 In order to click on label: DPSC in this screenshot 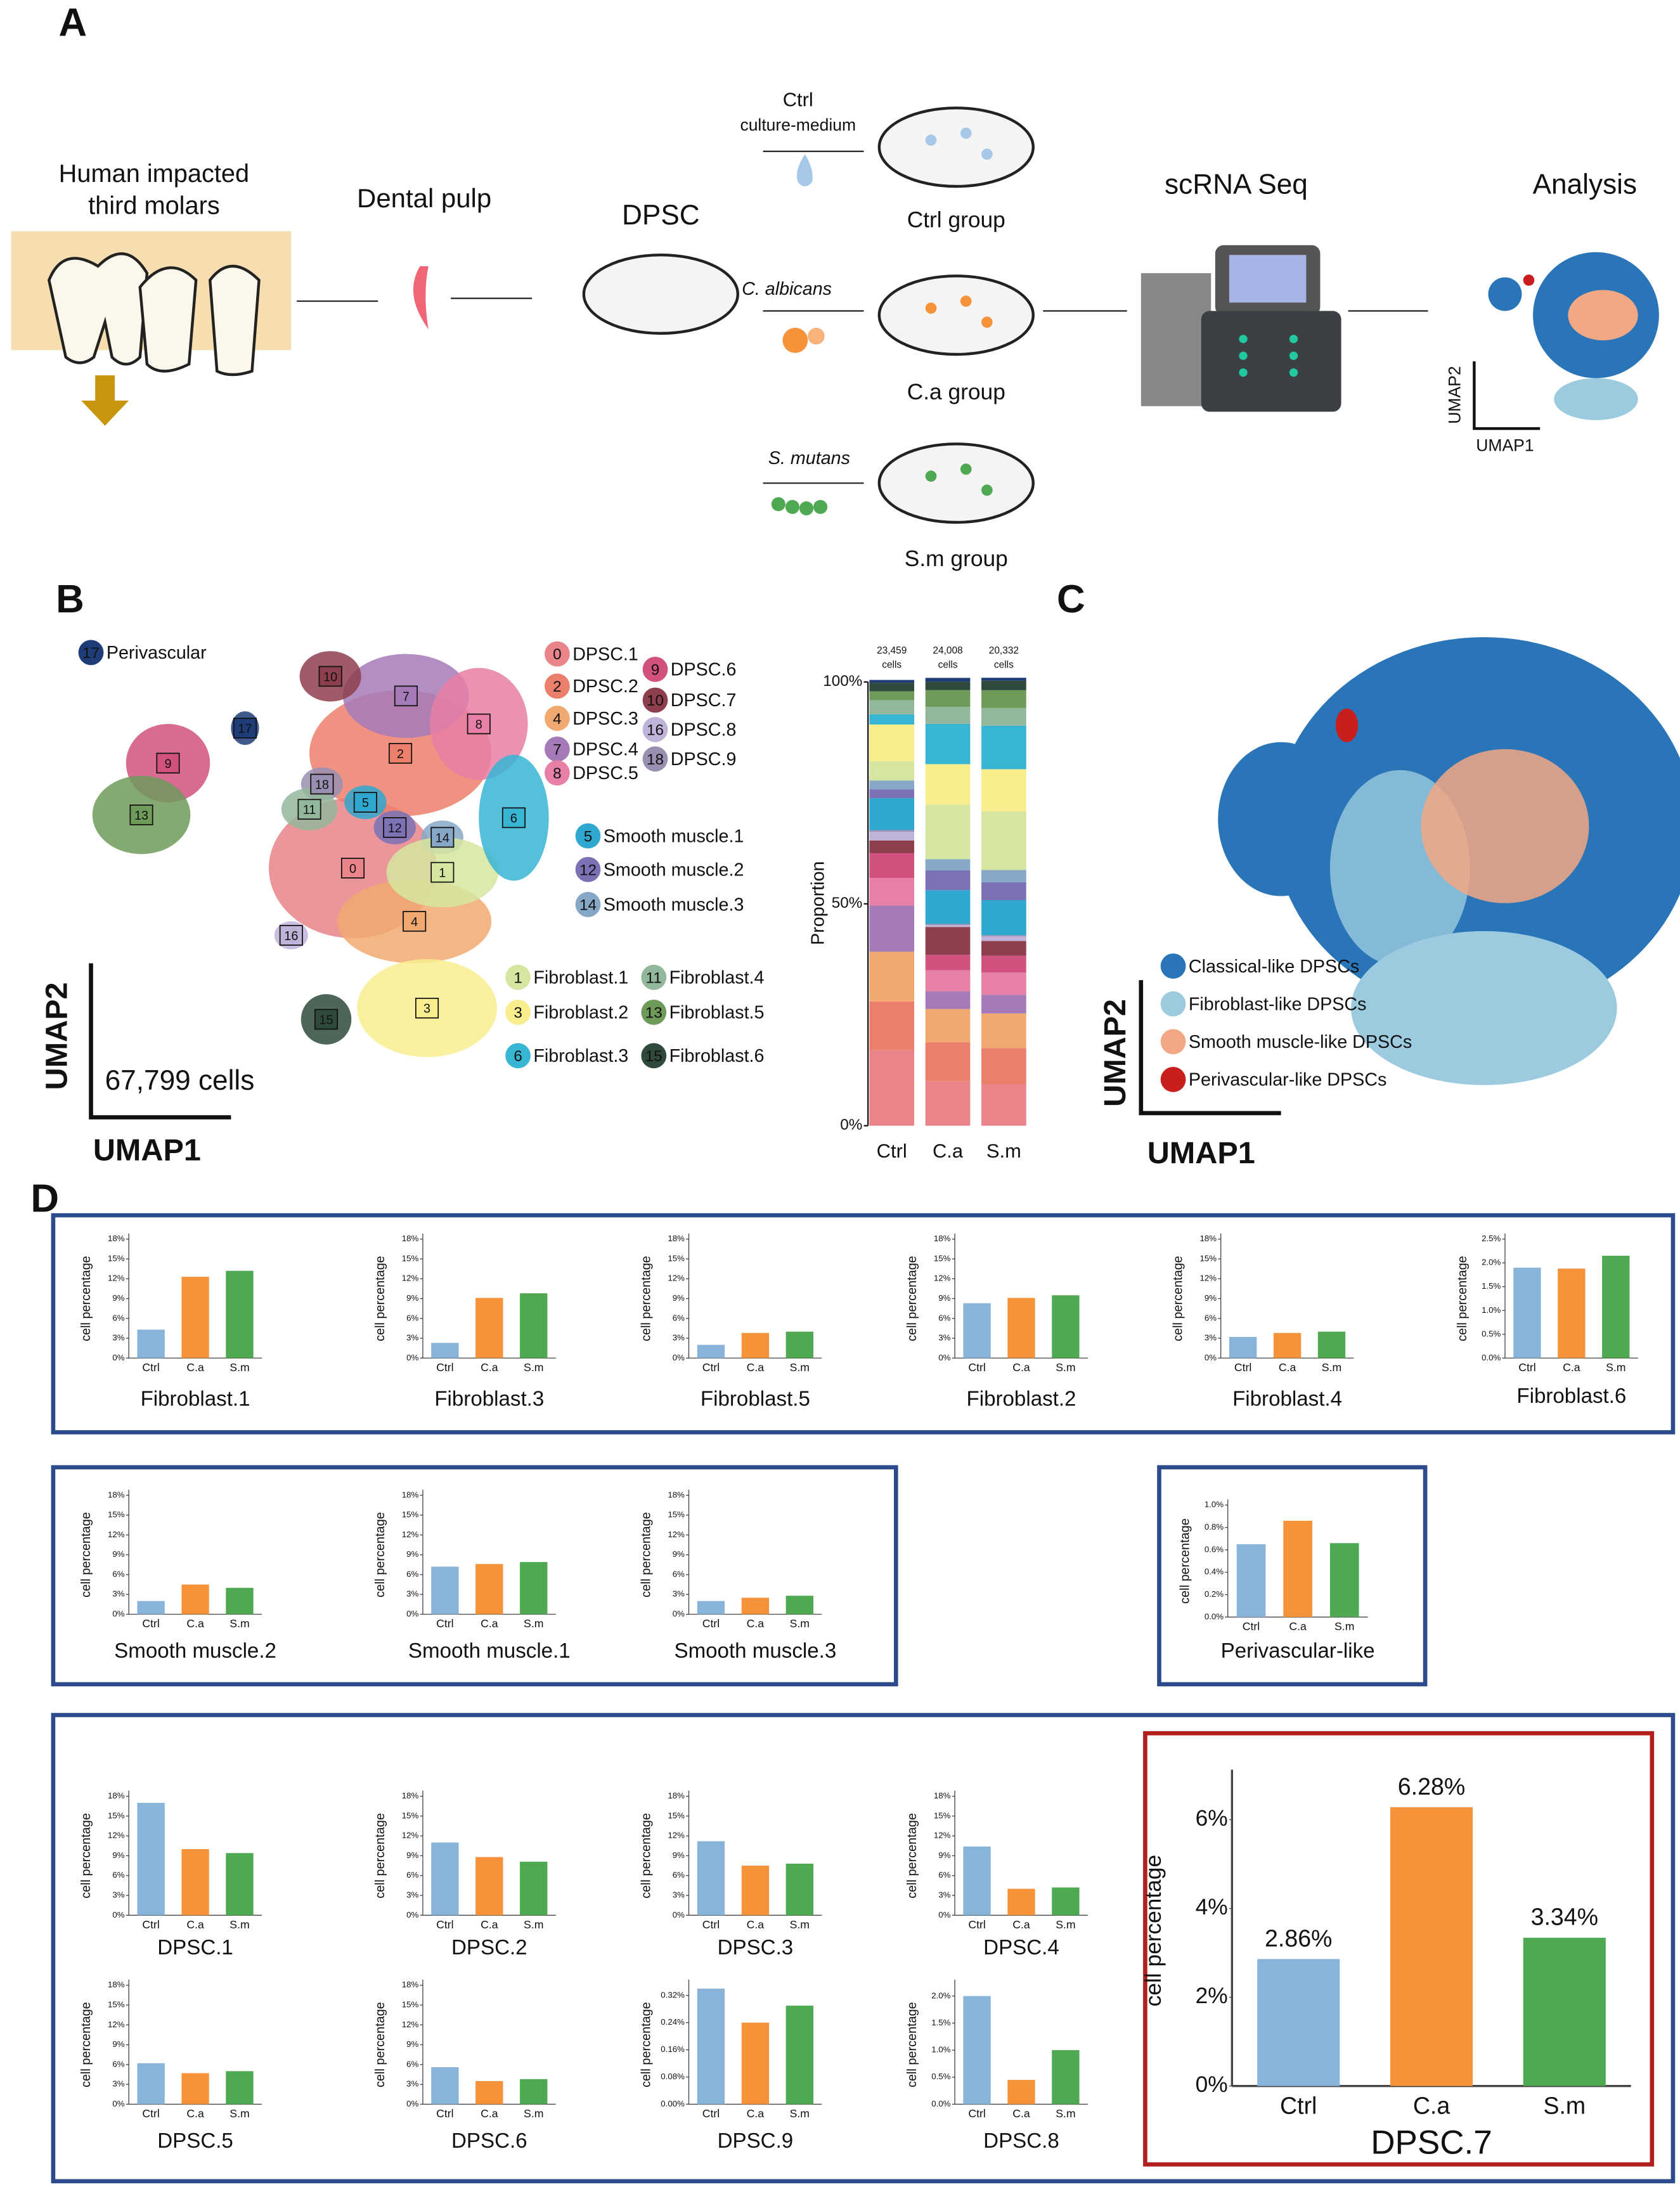, I will do `click(661, 215)`.